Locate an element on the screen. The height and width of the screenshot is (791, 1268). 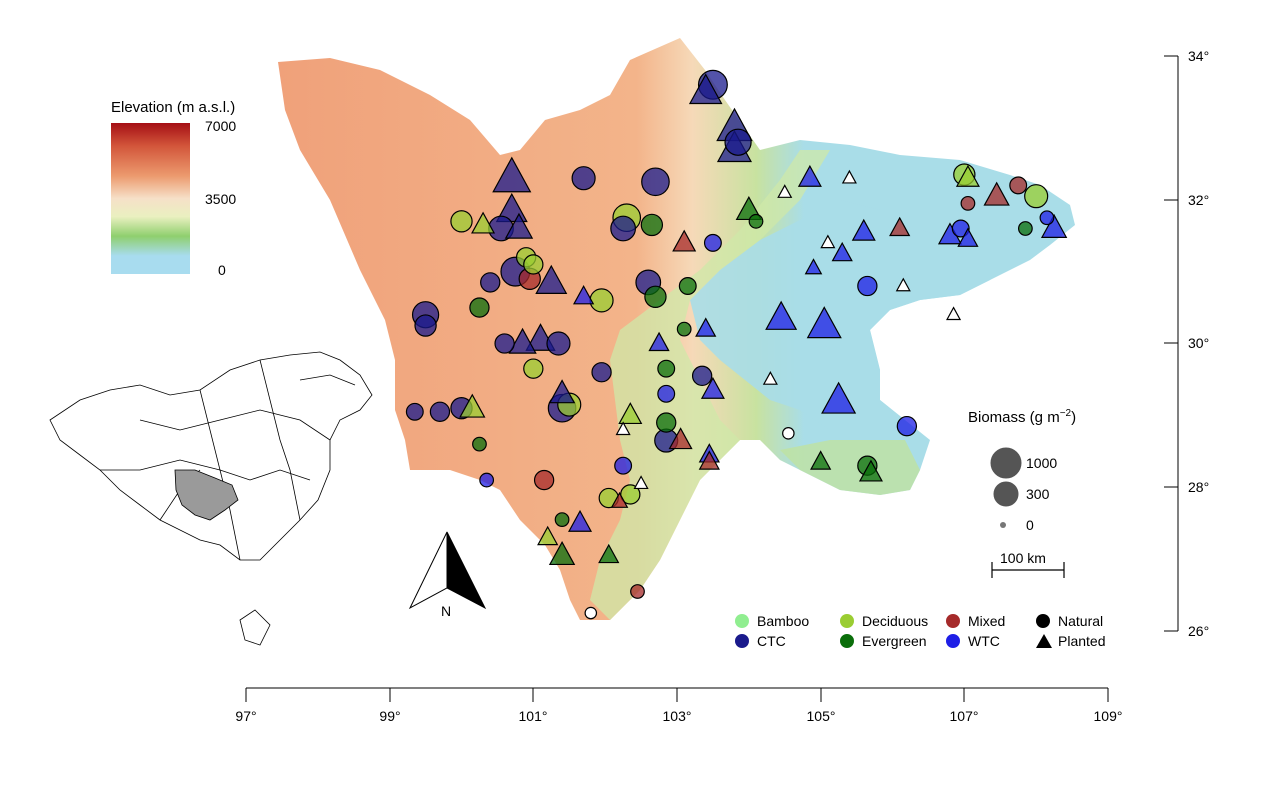
wtc-swatch-icon is located at coordinates (953, 641).